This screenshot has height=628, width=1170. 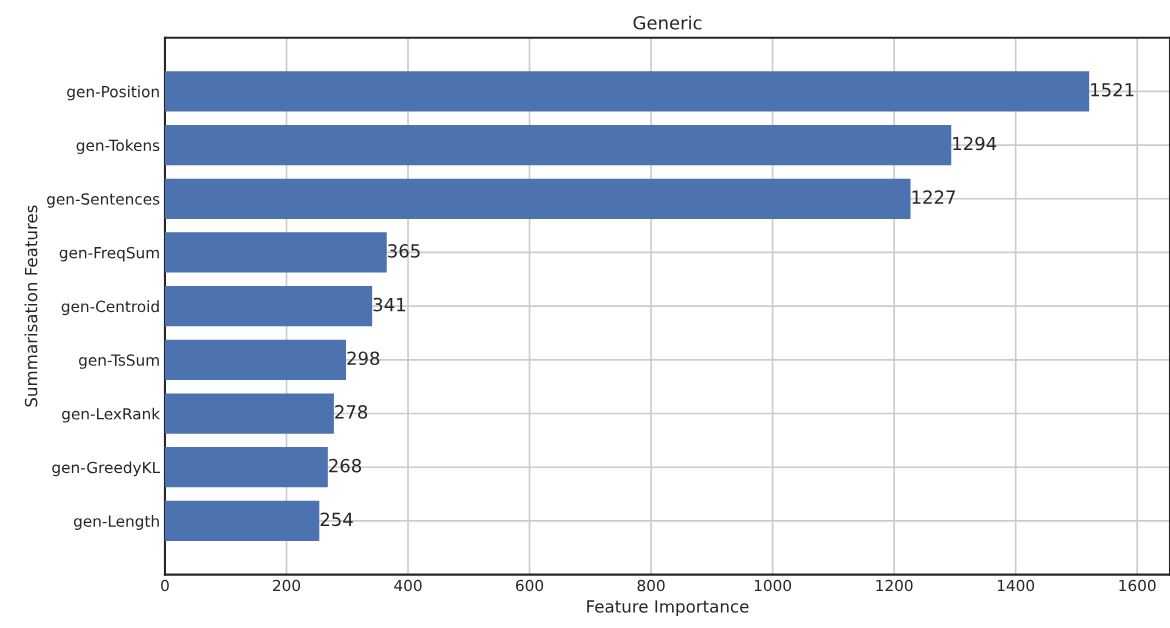 What do you see at coordinates (1137, 585) in the screenshot?
I see `x-tick-label: 1600` at bounding box center [1137, 585].